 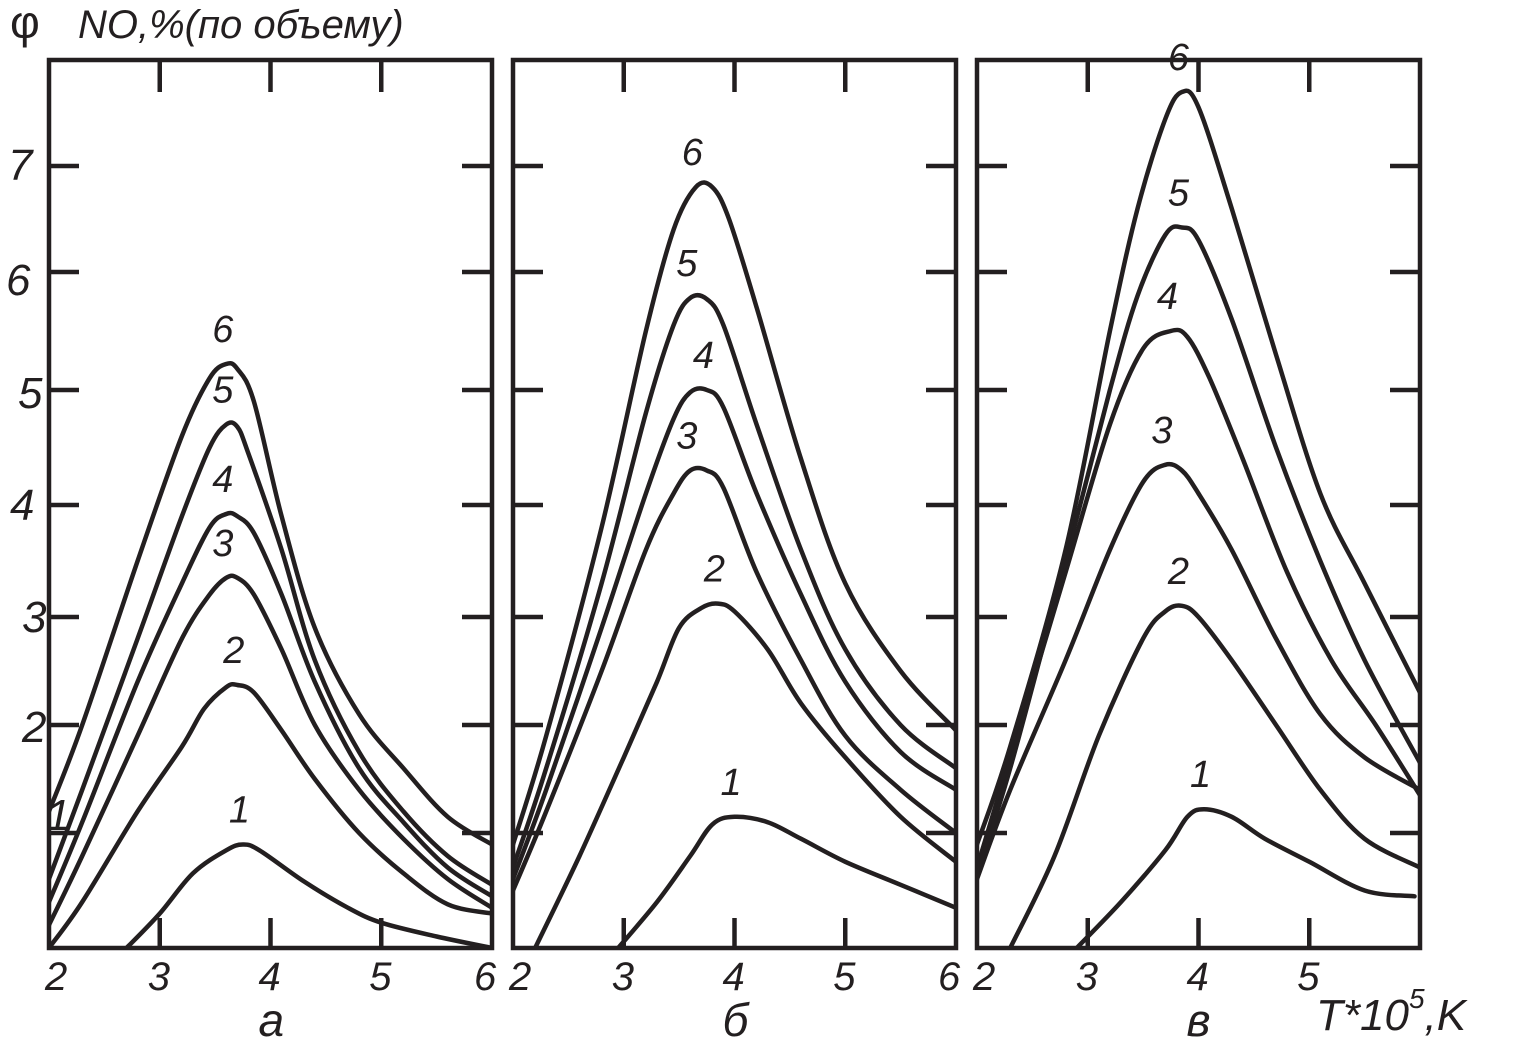 What do you see at coordinates (1199, 1017) in the screenshot?
I see `panel-label: в` at bounding box center [1199, 1017].